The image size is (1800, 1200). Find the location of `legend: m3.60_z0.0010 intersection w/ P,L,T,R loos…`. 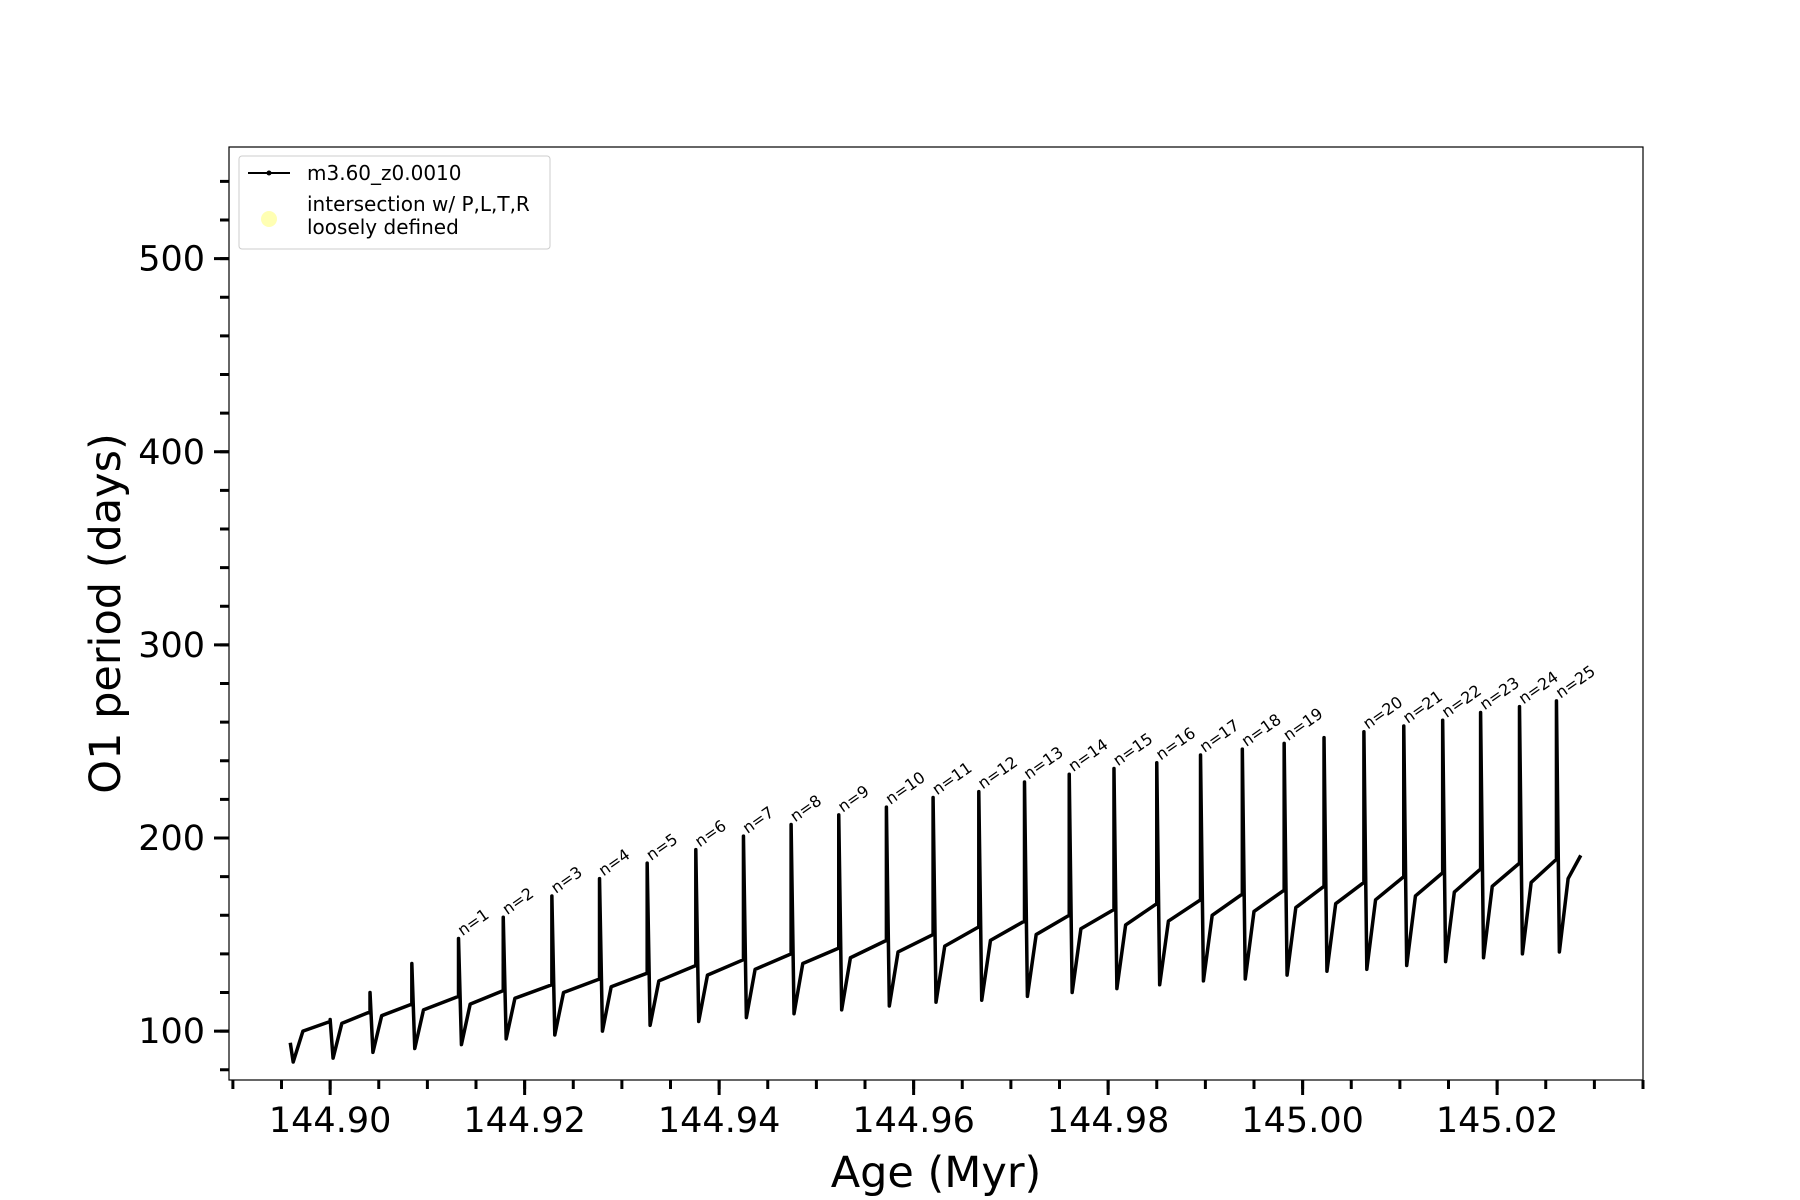

legend: m3.60_z0.0010 intersection w/ P,L,T,R loos… is located at coordinates (394, 202).